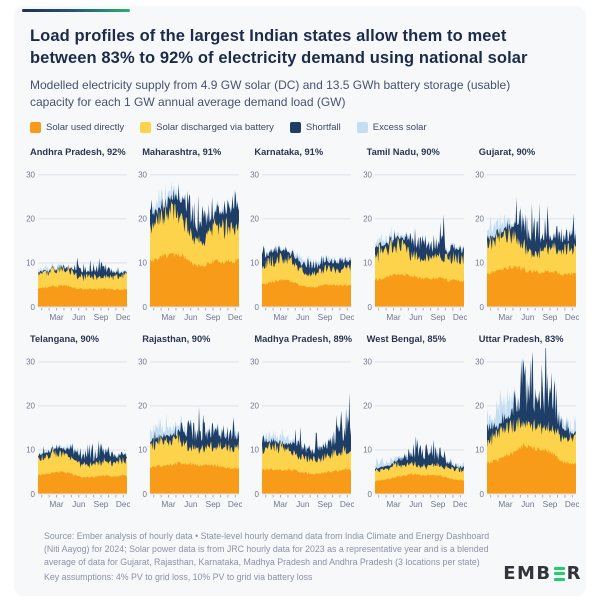  I want to click on state-chart-title: Tamil Nadu, 90%, so click(403, 152).